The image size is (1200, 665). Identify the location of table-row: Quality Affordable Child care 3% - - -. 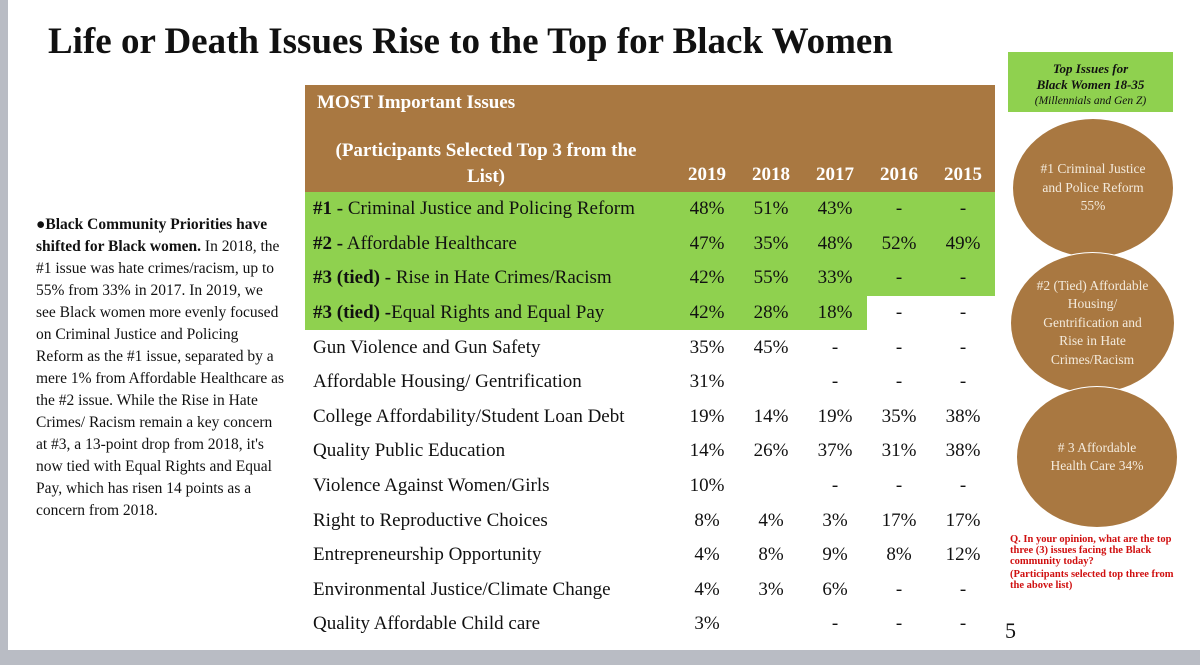
(650, 624).